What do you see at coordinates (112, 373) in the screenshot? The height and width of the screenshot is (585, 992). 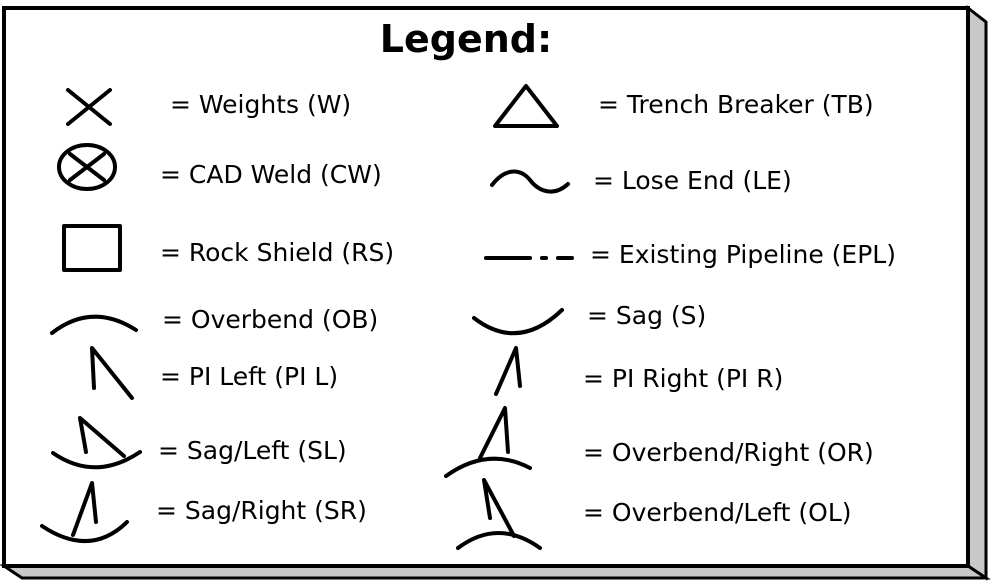 I see `pi-left-icon` at bounding box center [112, 373].